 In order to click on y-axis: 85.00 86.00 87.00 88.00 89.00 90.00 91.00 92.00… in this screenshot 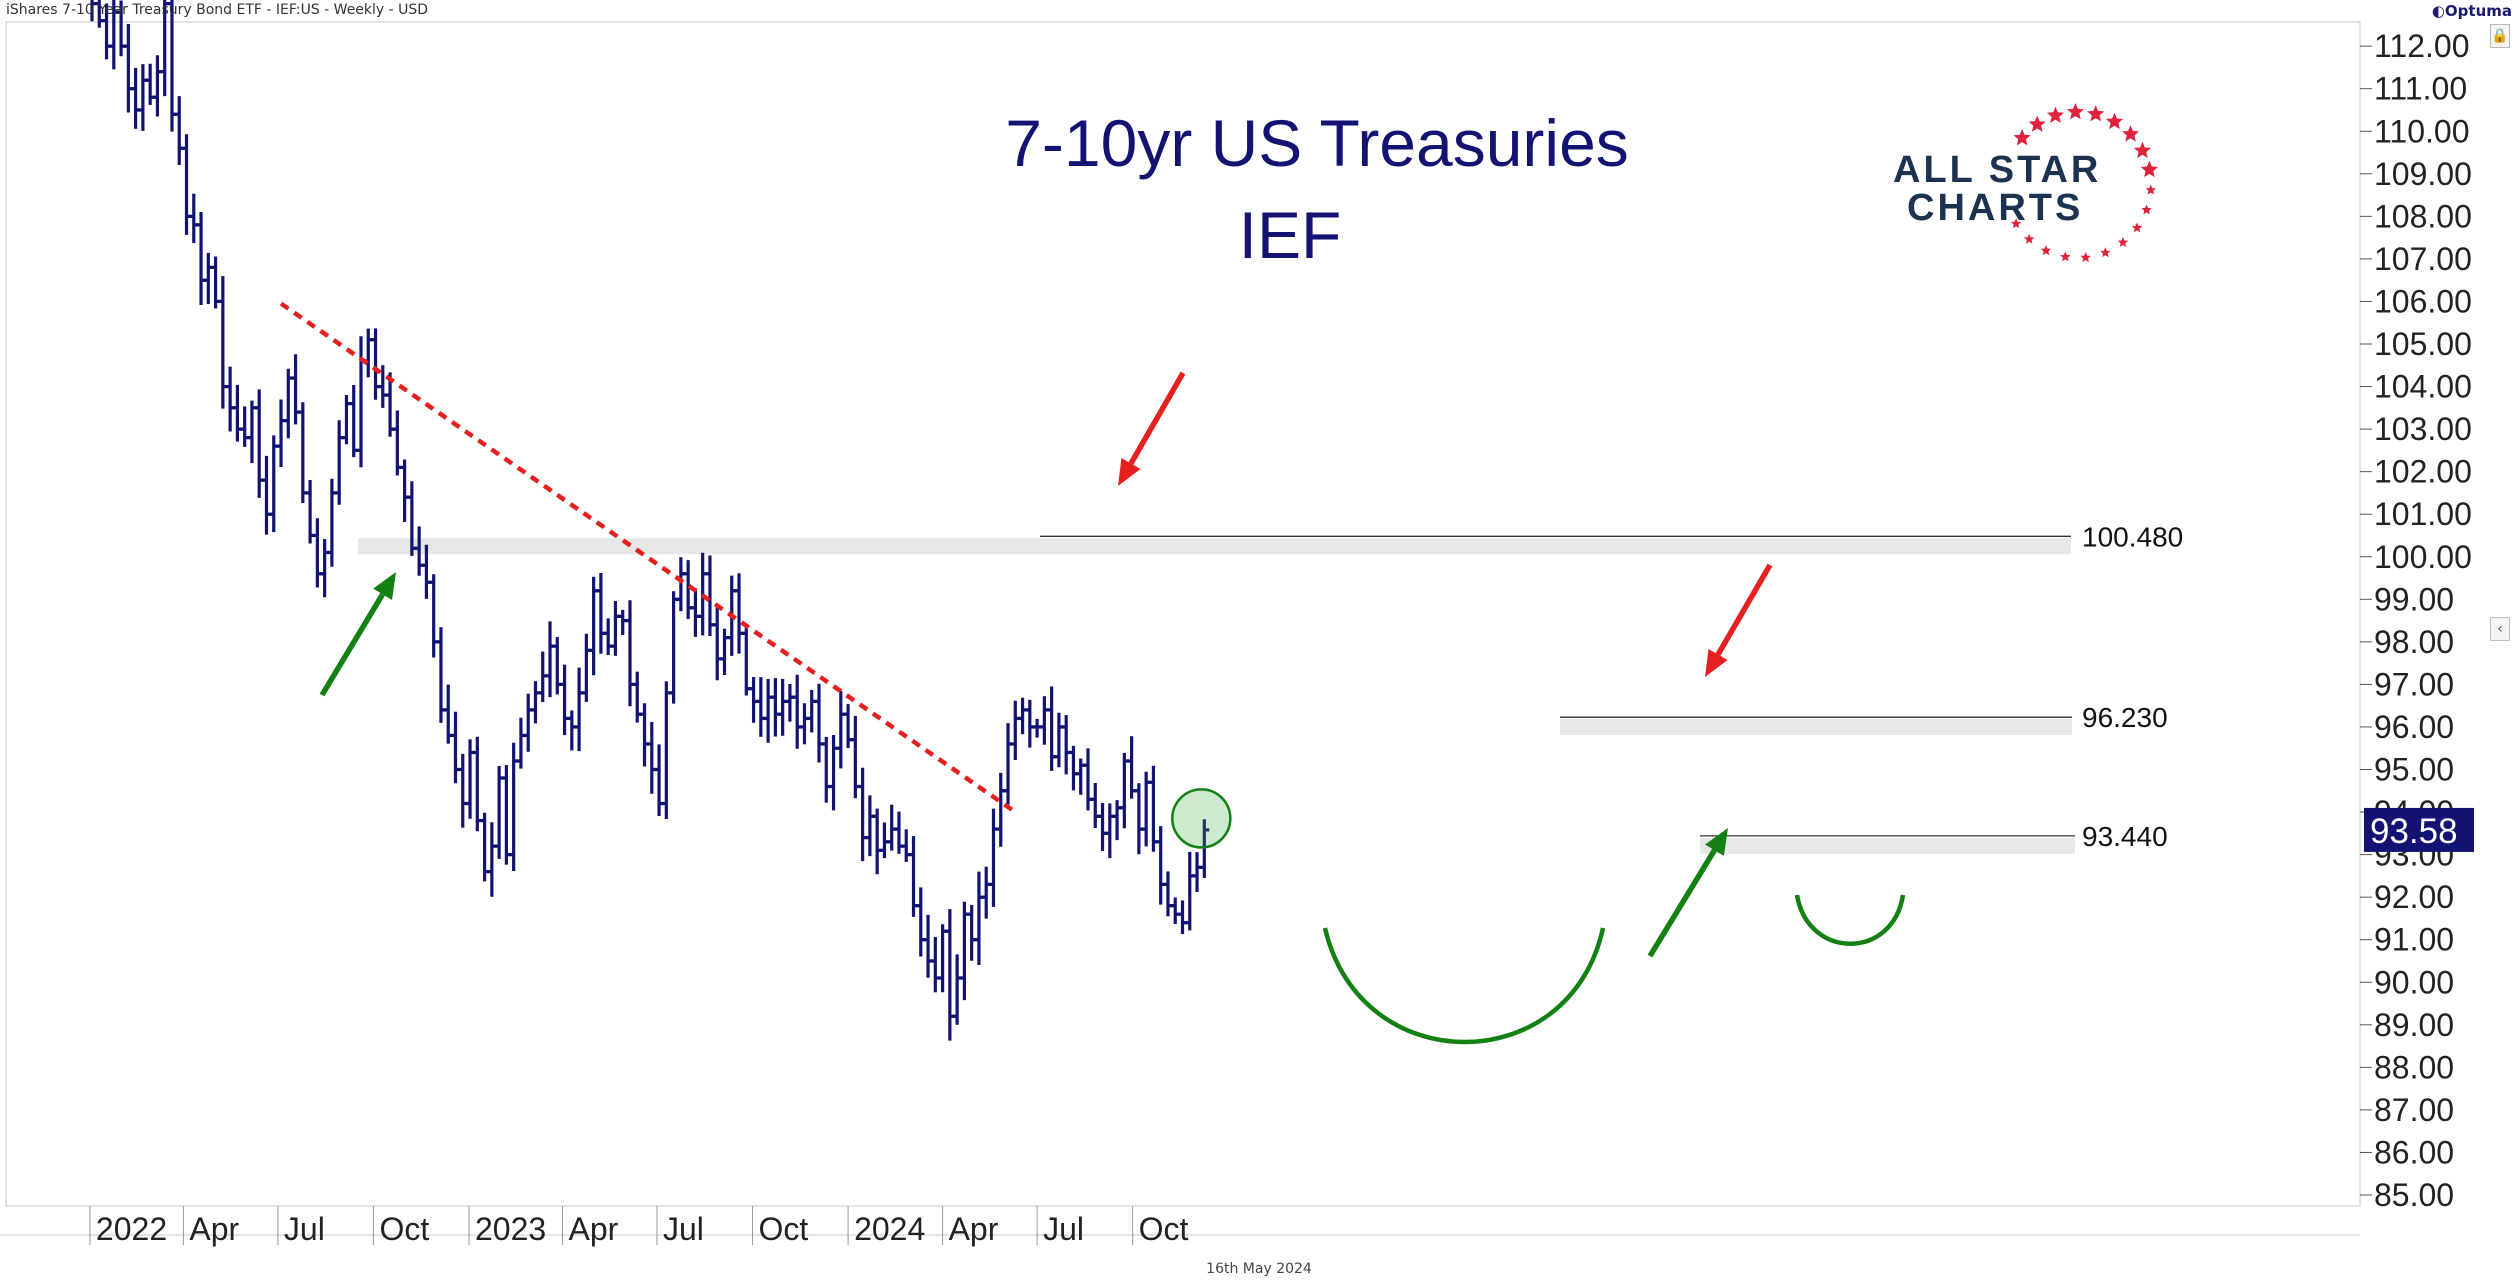, I will do `click(2416, 620)`.